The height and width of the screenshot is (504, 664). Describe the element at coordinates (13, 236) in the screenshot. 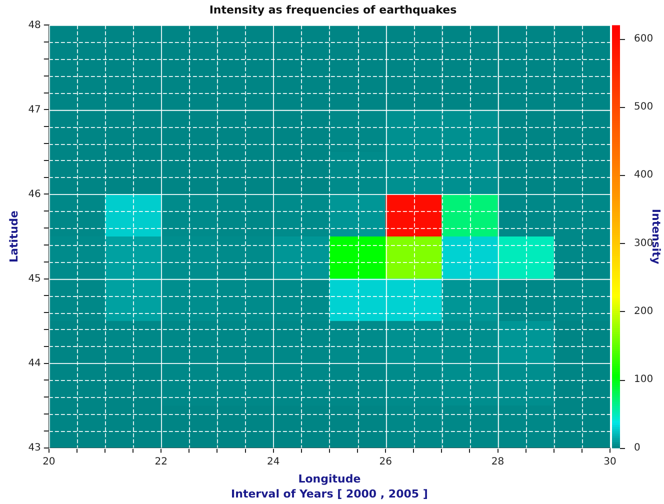

I see `y-axis-title: Latitude` at that location.